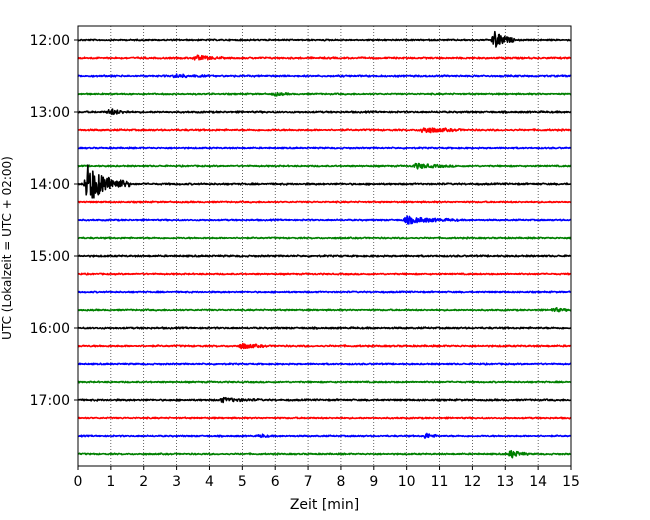  Describe the element at coordinates (50, 185) in the screenshot. I see `y-tick-label: 14:00` at that location.